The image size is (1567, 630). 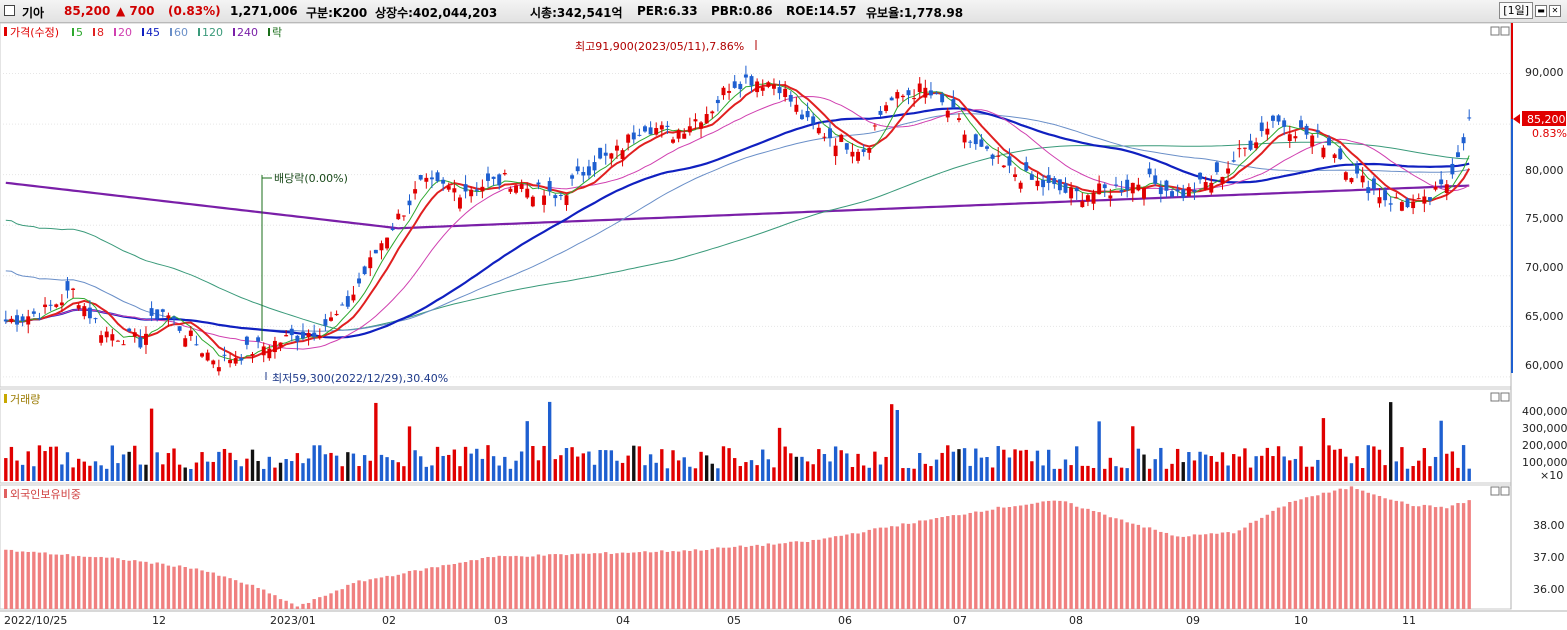 What do you see at coordinates (73, 32) in the screenshot?
I see `legend-swatch` at bounding box center [73, 32].